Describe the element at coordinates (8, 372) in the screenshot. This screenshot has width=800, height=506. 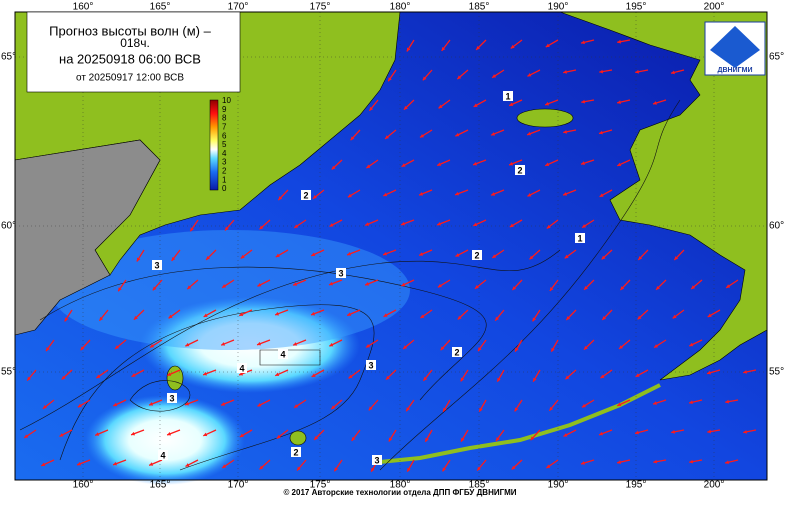
I see `lat-label: 55°` at that location.